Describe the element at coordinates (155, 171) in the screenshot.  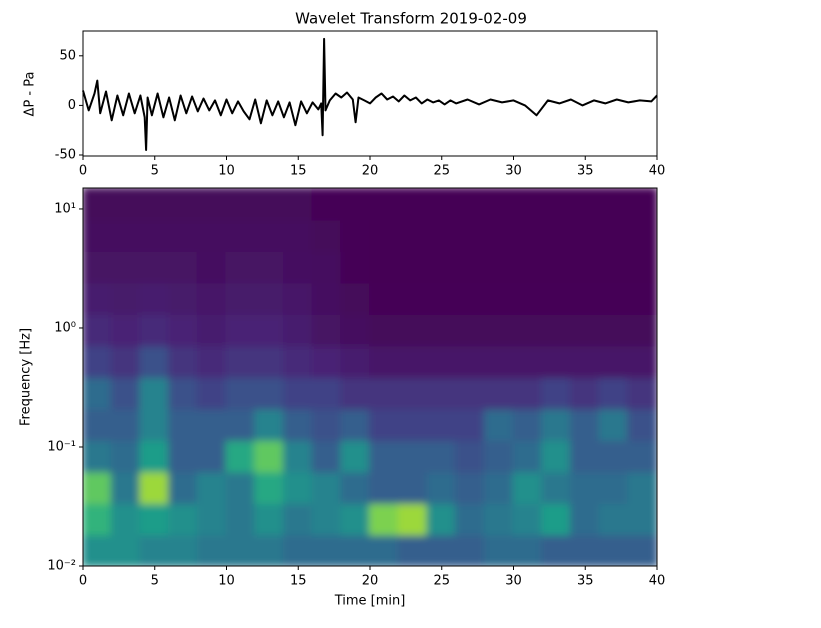
I see `x-tick-label: 5` at that location.